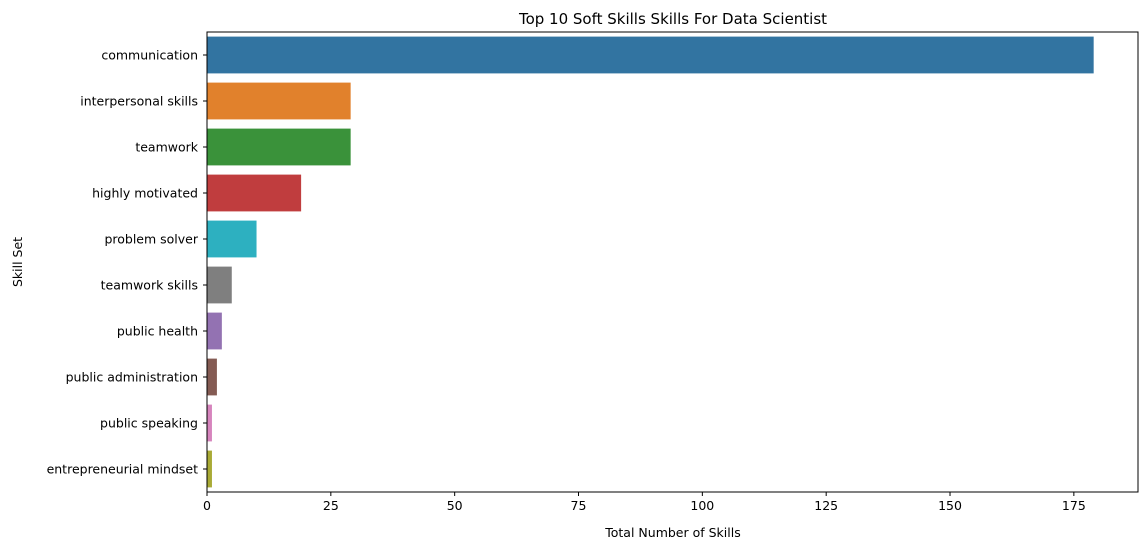 The width and height of the screenshot is (1147, 551). Describe the element at coordinates (132, 377) in the screenshot. I see `y-tick-label: public administration` at that location.